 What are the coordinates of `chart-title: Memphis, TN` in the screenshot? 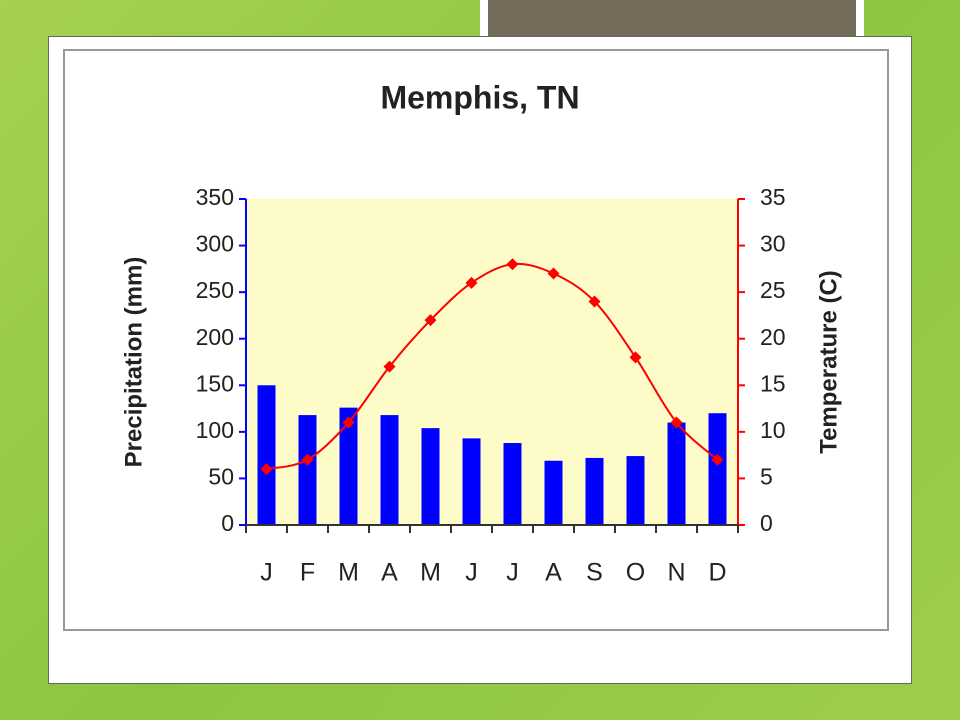 It's located at (479, 97).